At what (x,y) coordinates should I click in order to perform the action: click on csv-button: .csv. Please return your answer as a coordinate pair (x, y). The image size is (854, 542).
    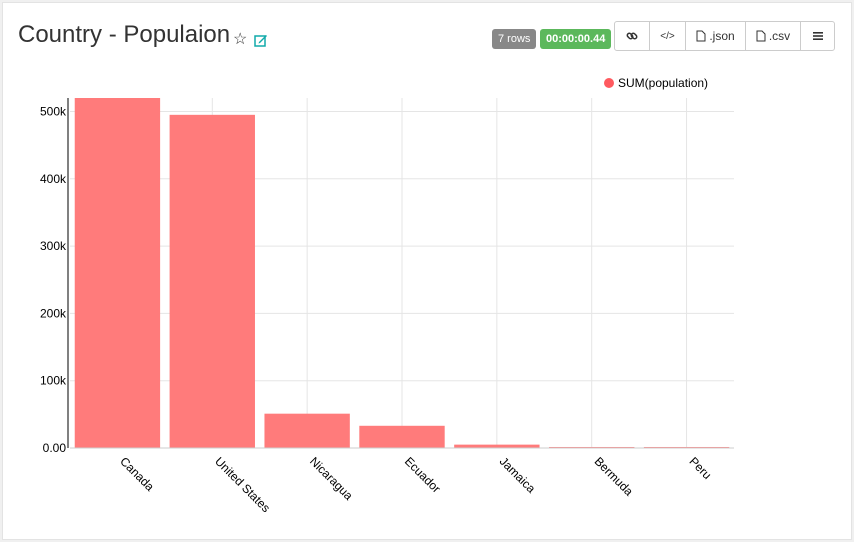
    Looking at the image, I should click on (773, 36).